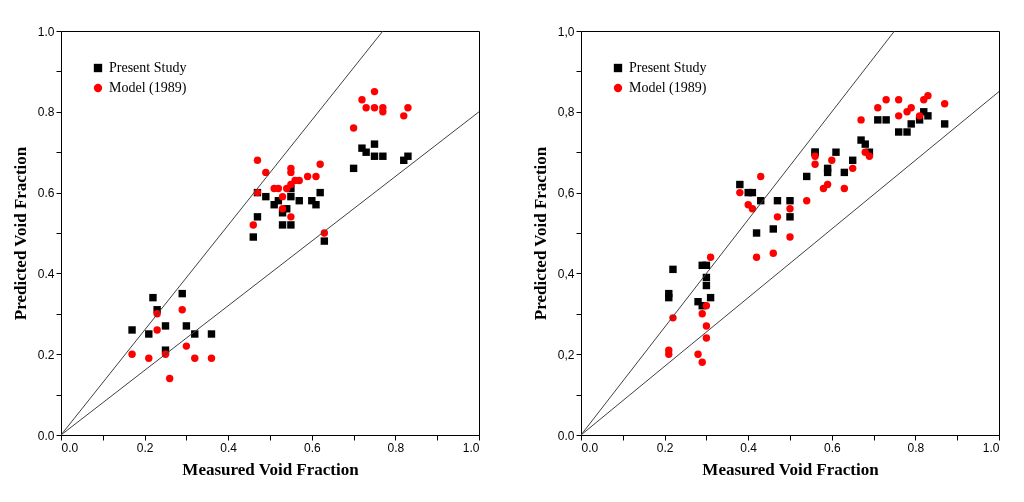 The image size is (1024, 502). I want to click on y-tick-label: 0,4, so click(566, 273).